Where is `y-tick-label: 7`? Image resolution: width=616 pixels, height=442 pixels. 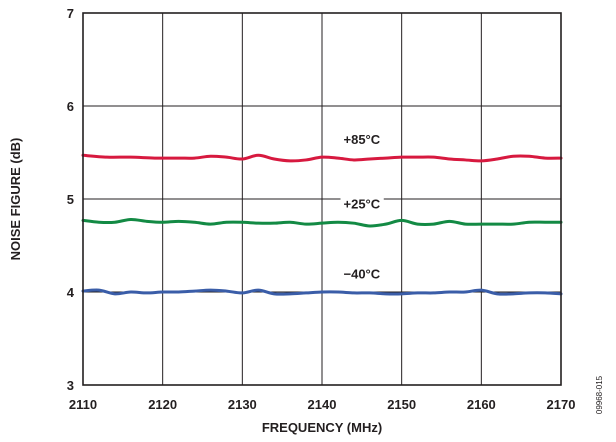 y-tick-label: 7 is located at coordinates (70, 13).